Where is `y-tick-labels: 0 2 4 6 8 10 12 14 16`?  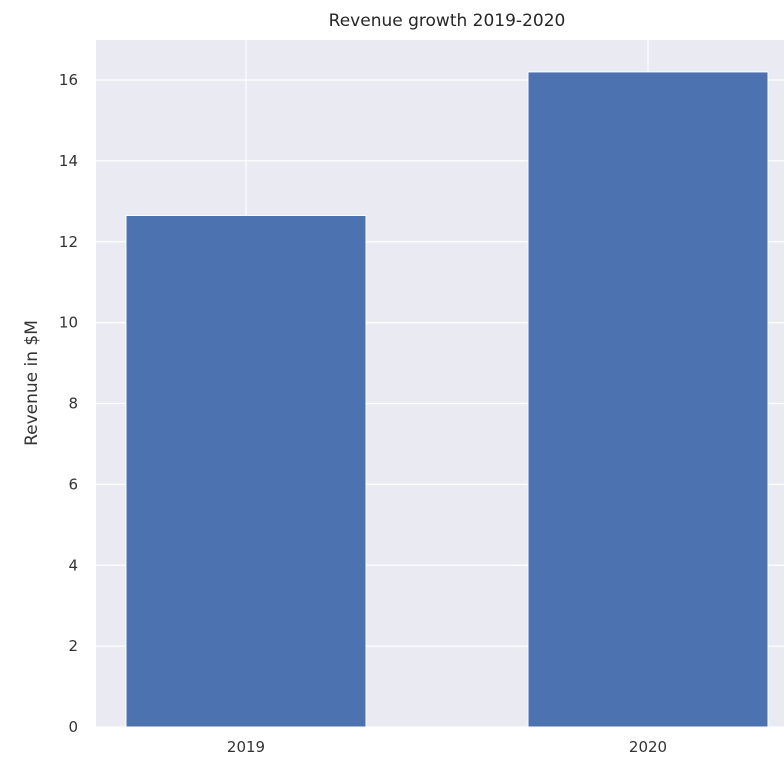
y-tick-labels: 0 2 4 6 8 10 12 14 16 is located at coordinates (68, 403).